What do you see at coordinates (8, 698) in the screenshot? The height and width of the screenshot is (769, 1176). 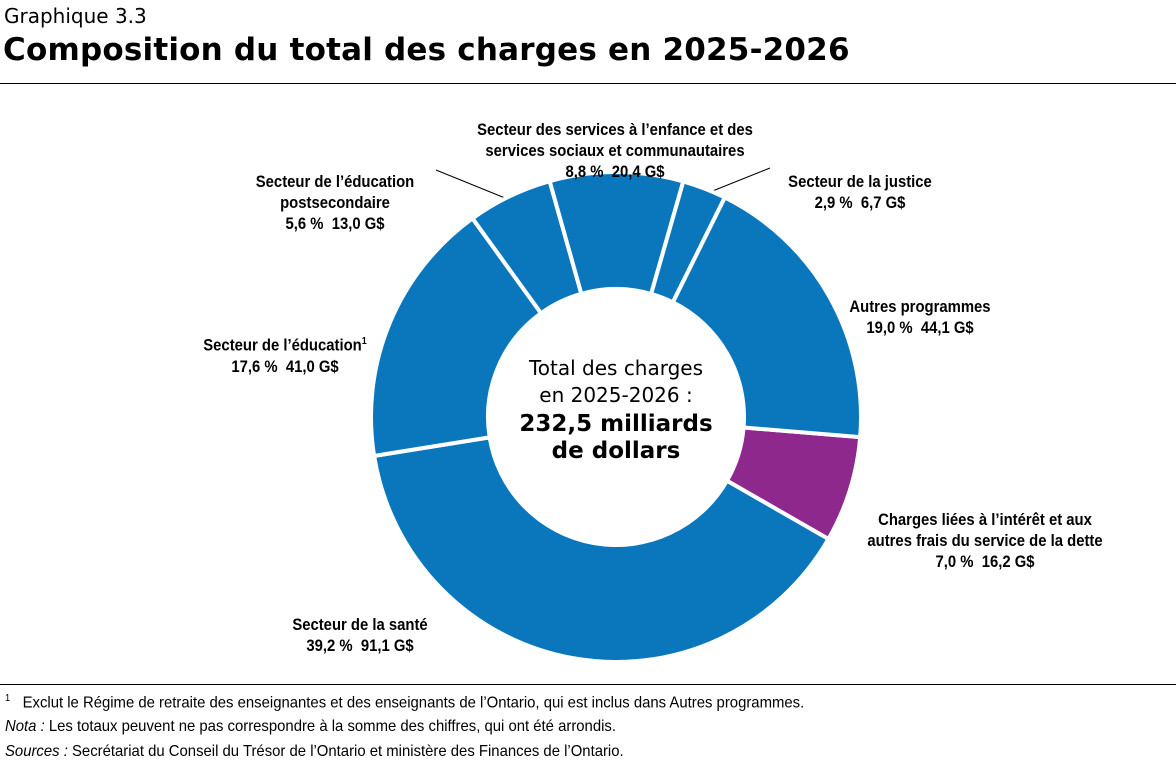 I see `footnote-marker: 1` at bounding box center [8, 698].